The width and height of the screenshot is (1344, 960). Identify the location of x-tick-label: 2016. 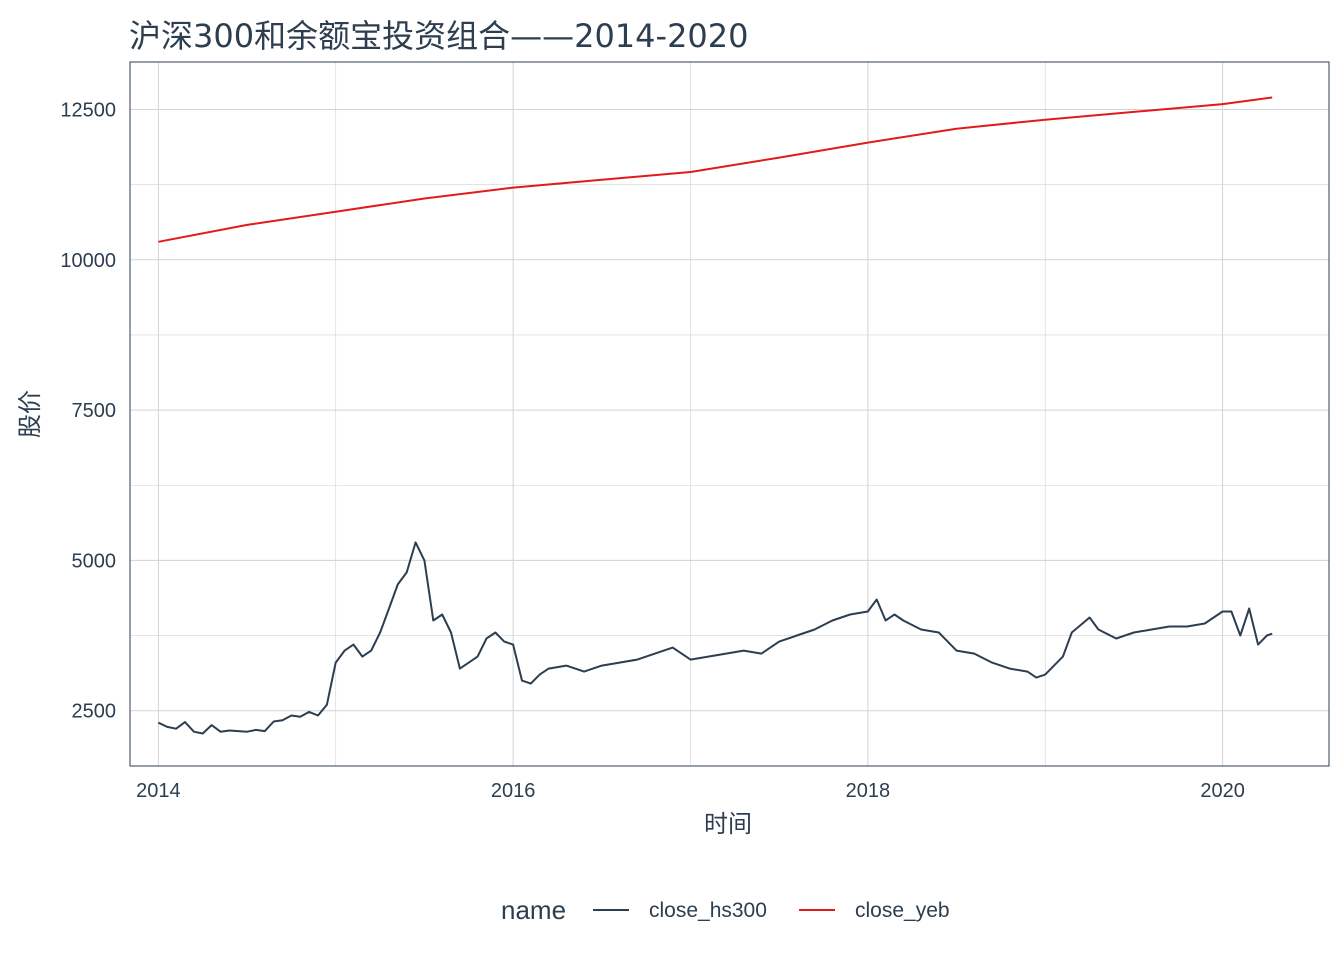
(513, 791).